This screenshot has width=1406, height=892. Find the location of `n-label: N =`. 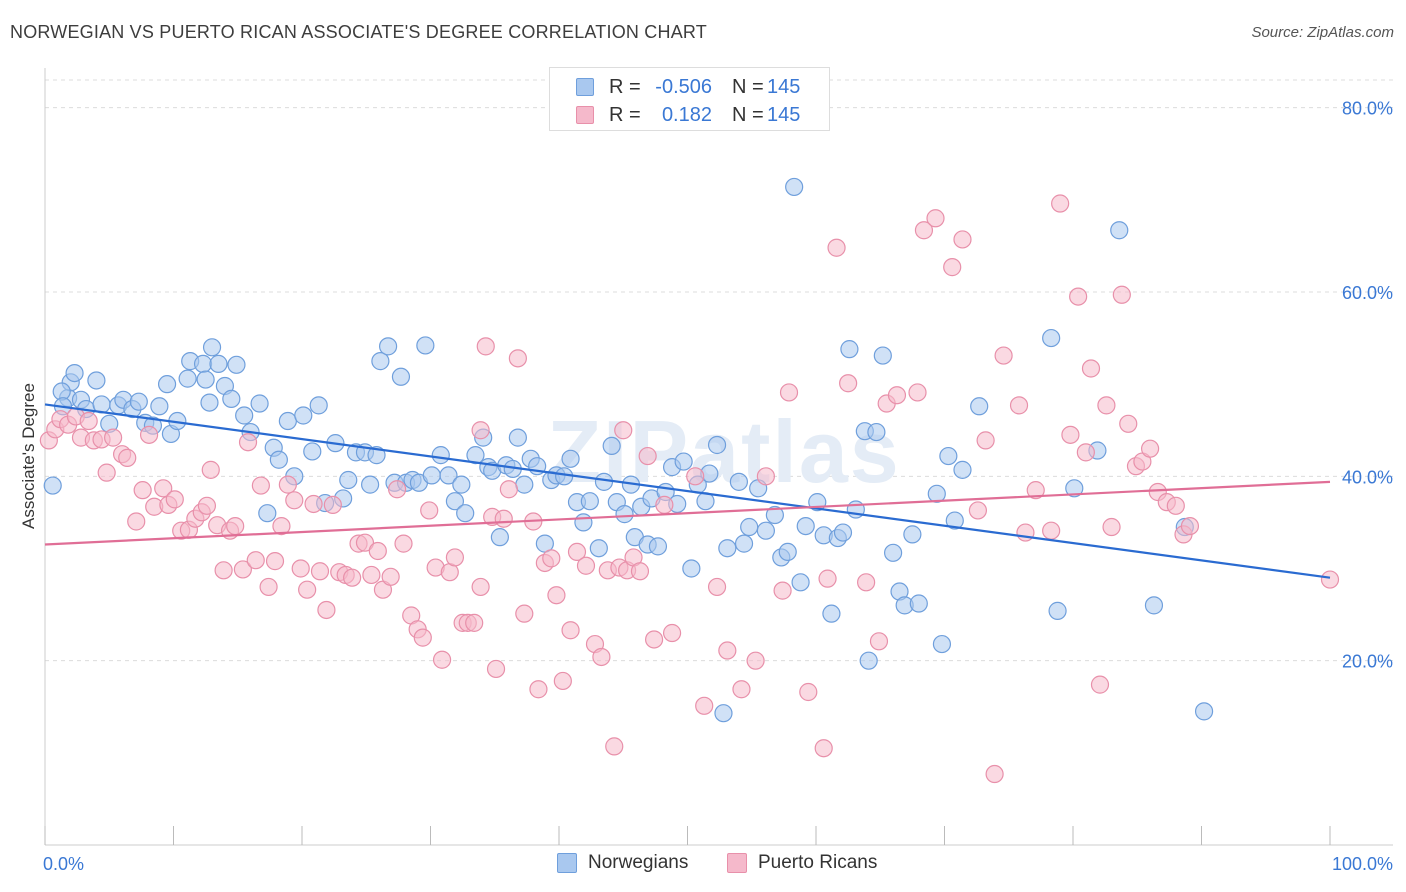

n-label: N = is located at coordinates (748, 115).